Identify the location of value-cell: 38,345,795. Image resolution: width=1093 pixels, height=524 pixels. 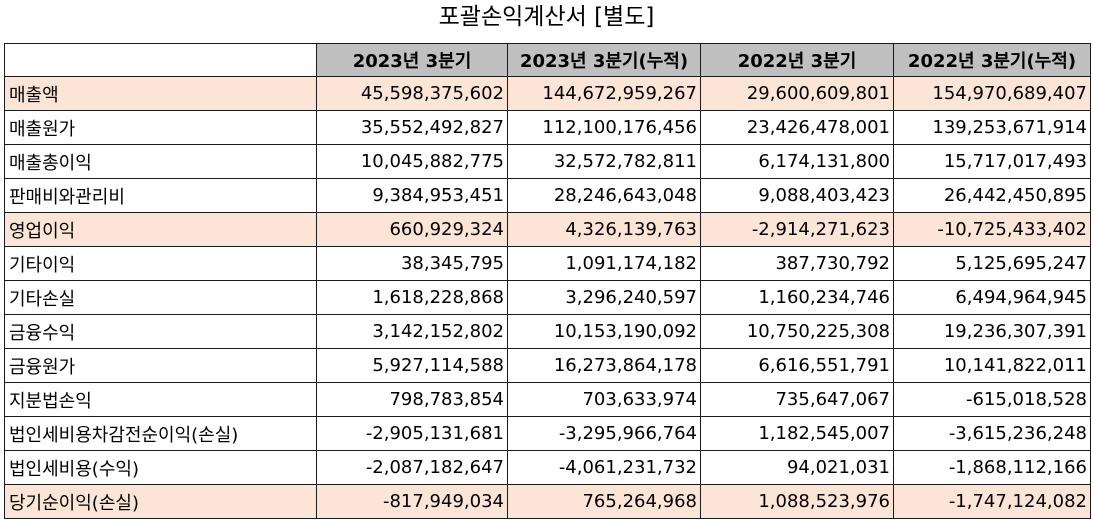
(412, 263).